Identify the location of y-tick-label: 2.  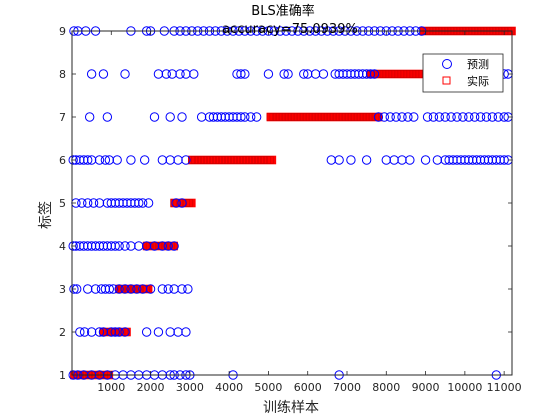
(62, 332).